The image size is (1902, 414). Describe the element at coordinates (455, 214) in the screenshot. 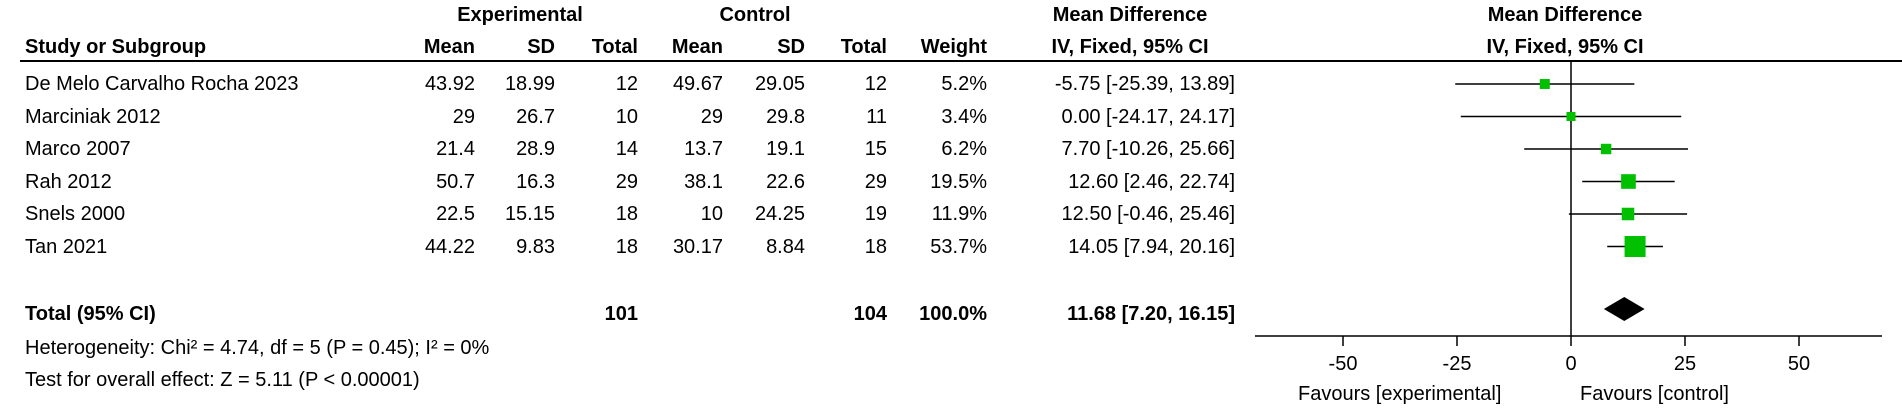

I see `cell-mean-e: 22.5` at that location.